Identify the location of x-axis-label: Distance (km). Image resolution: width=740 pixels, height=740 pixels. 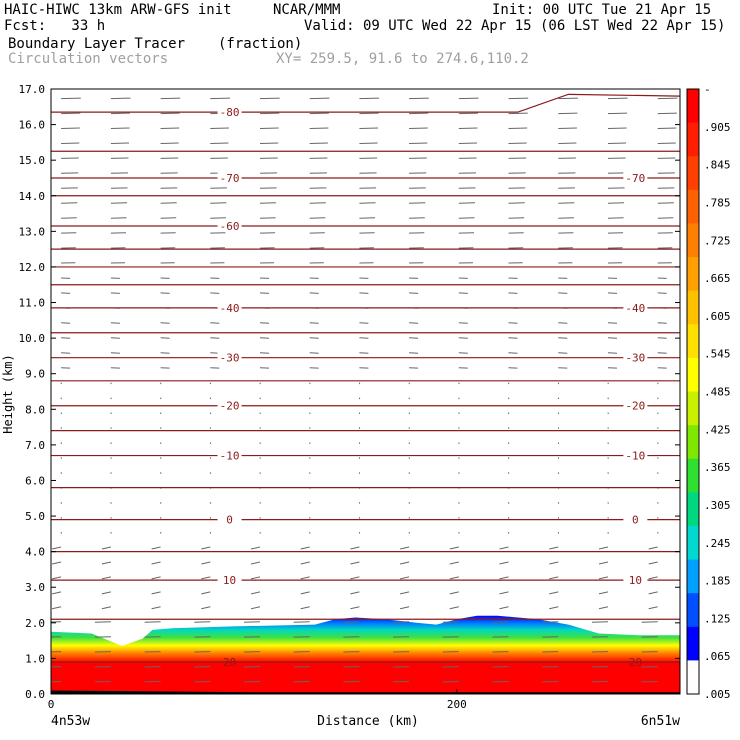
(368, 721).